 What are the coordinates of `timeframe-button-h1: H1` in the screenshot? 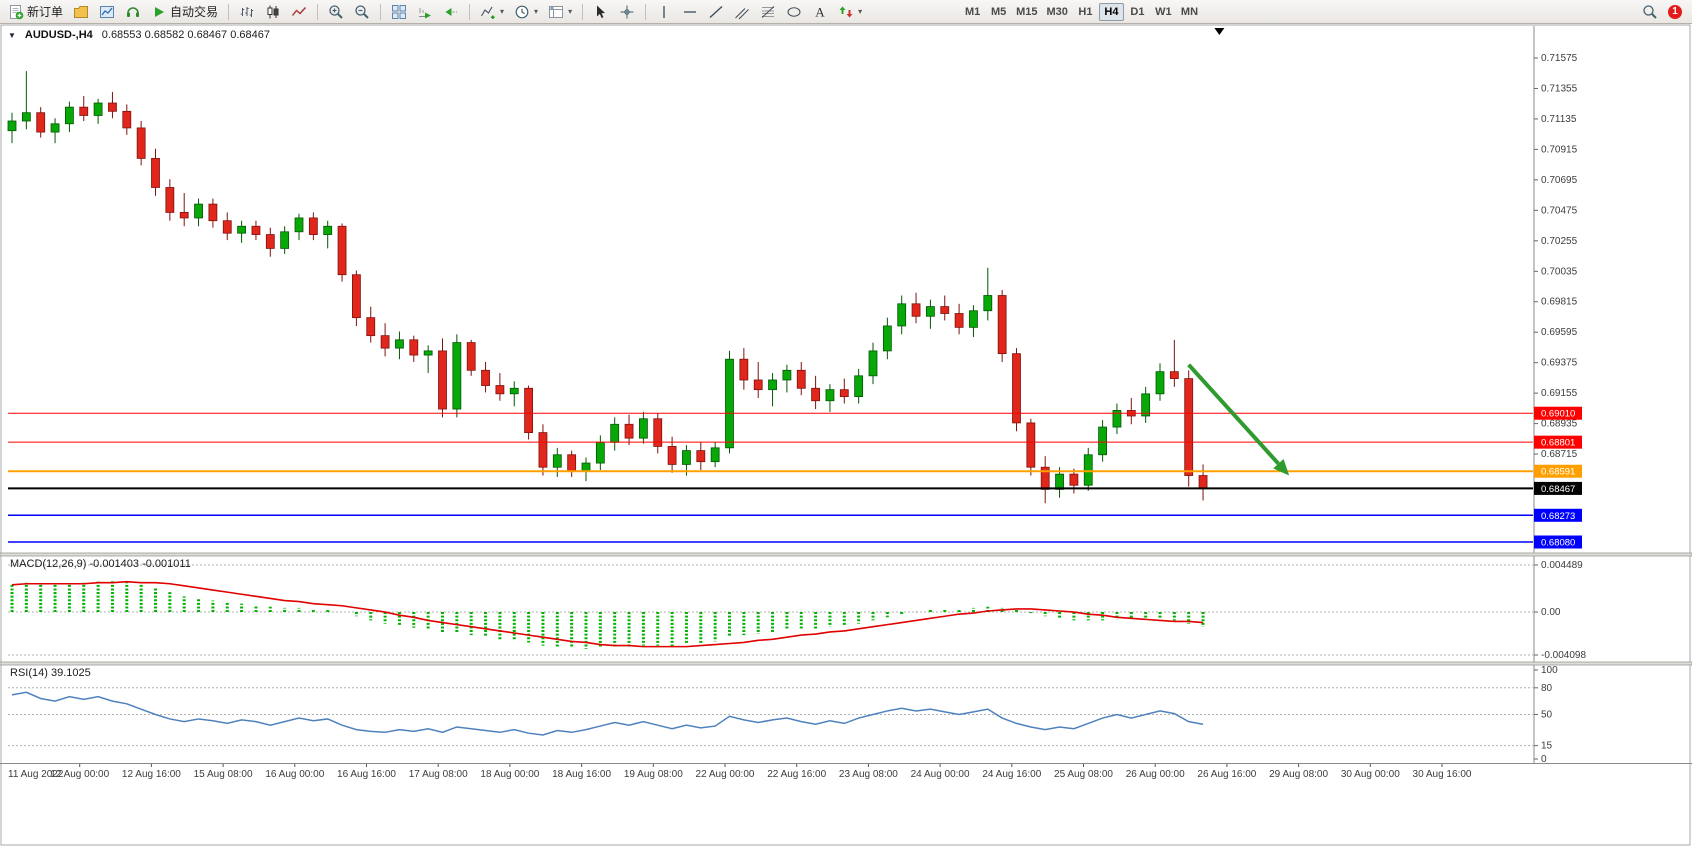 It's located at (1085, 12).